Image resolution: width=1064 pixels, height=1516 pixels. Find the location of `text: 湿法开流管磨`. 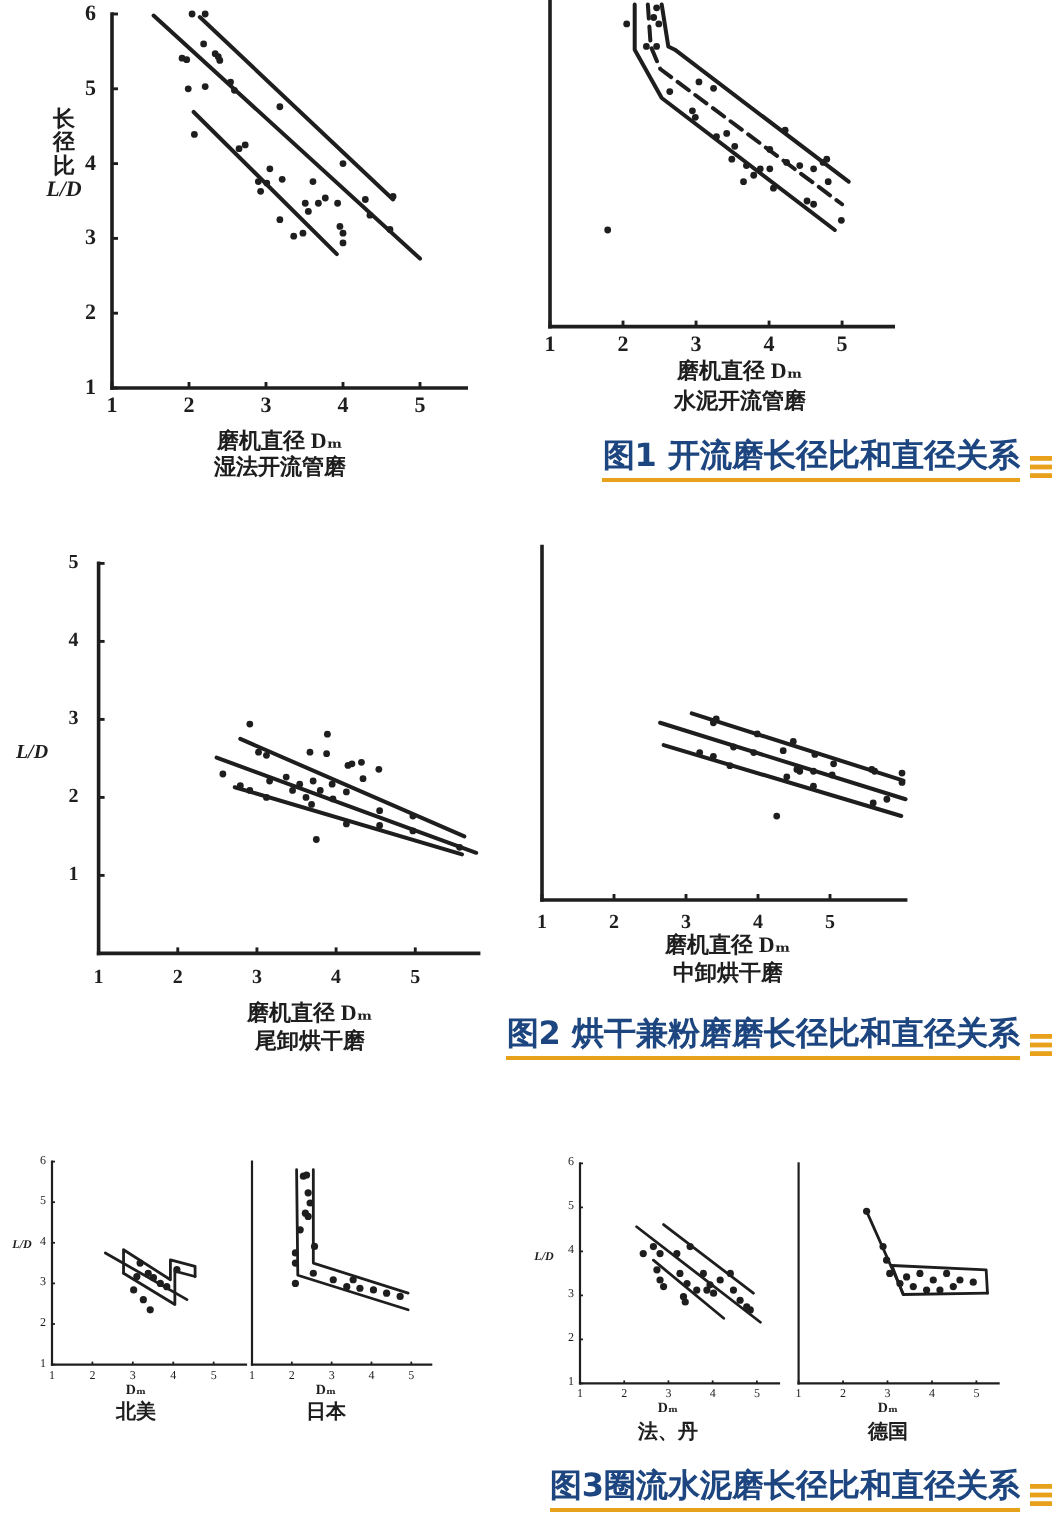

text: 湿法开流管磨 is located at coordinates (280, 467).